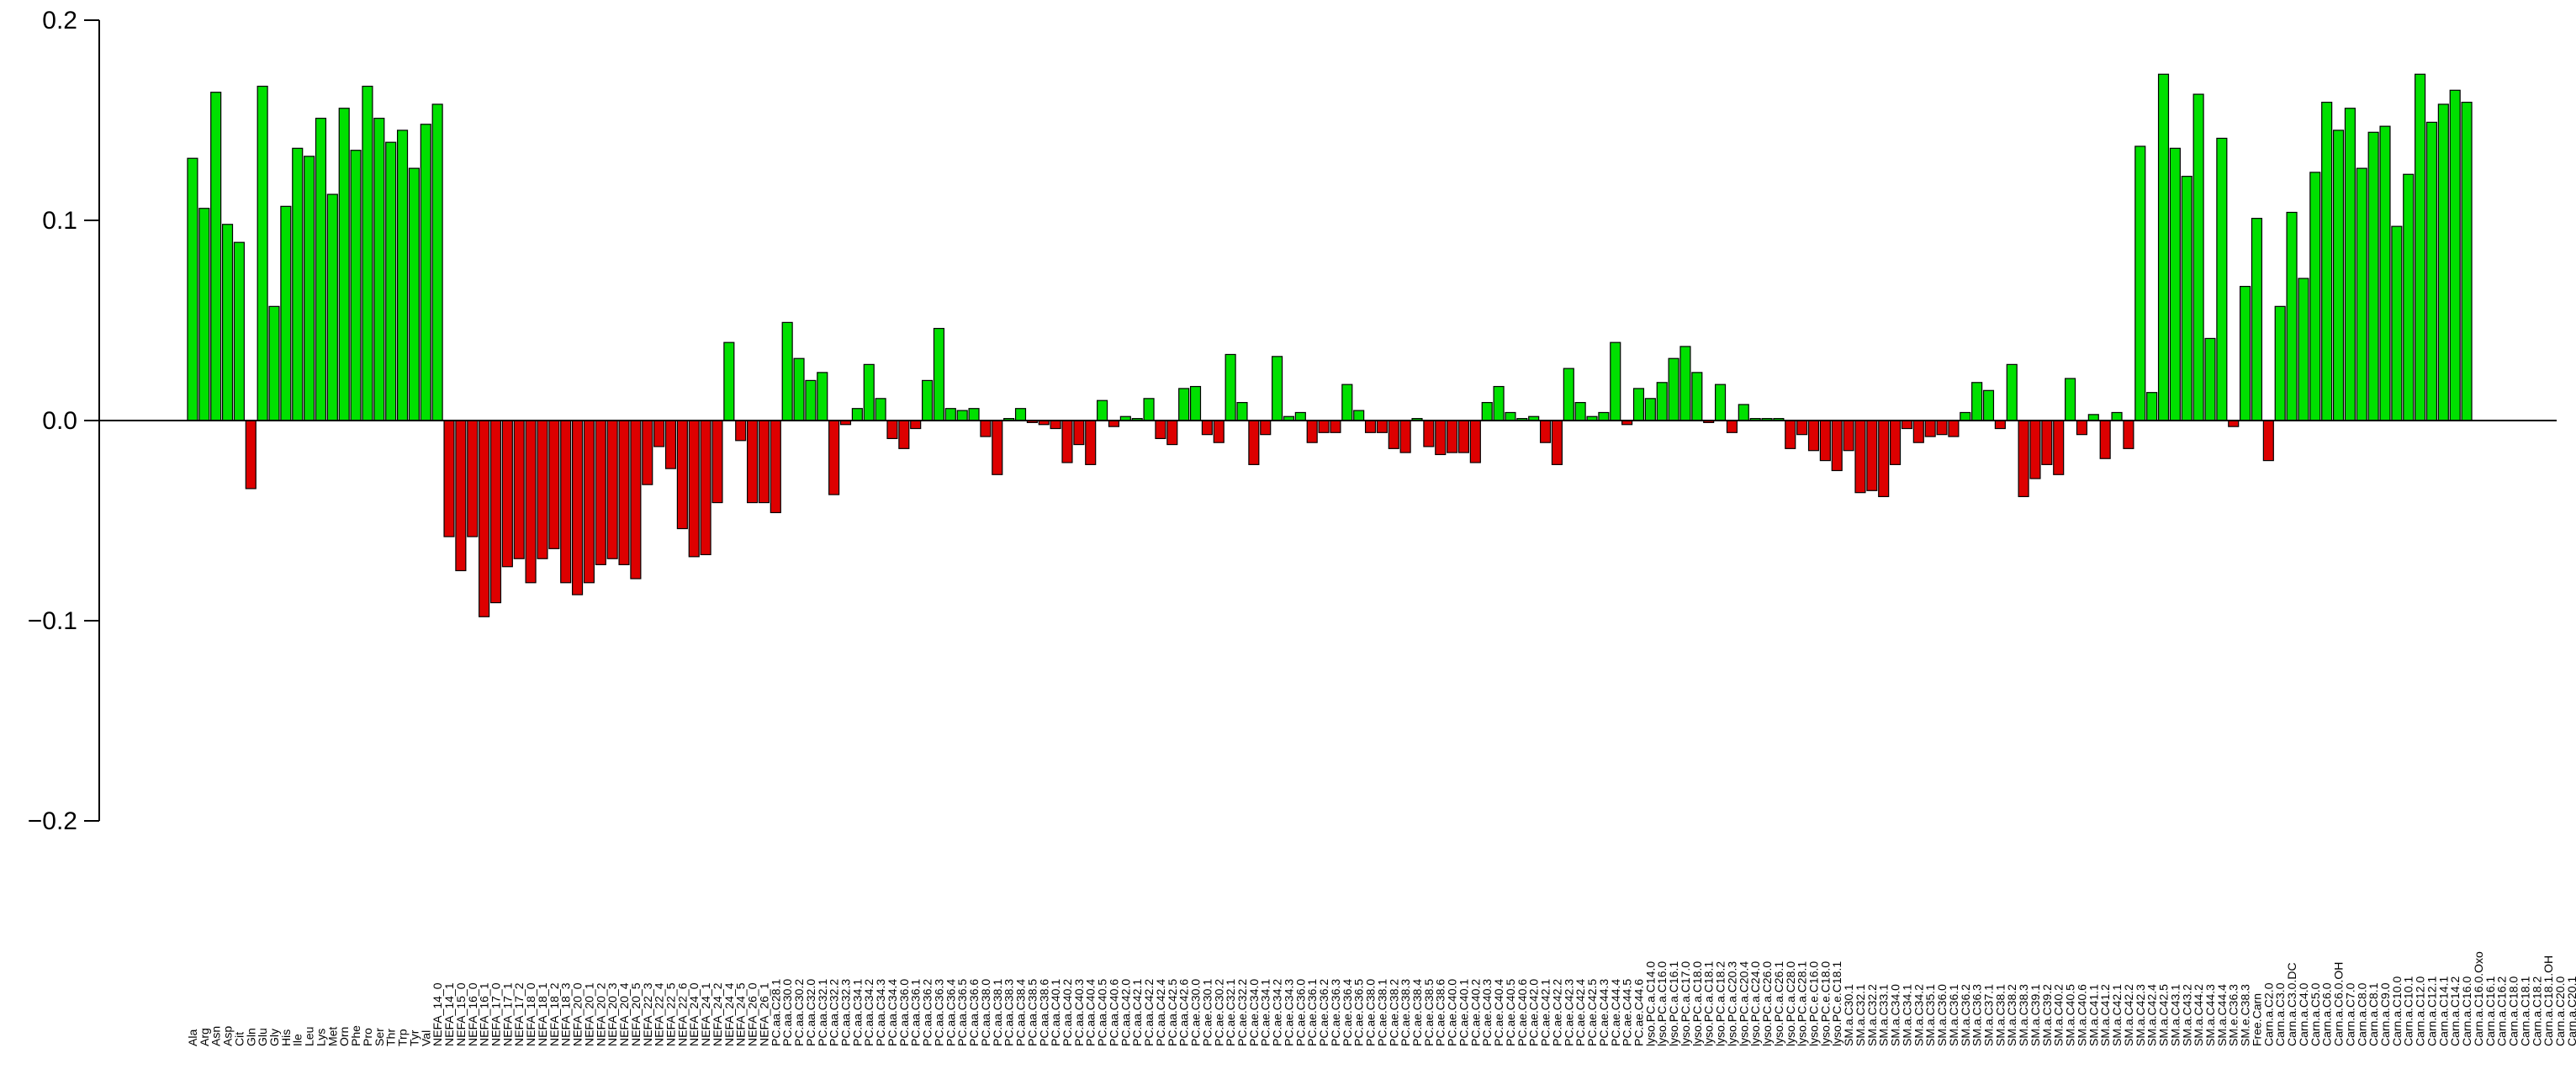 The width and height of the screenshot is (2576, 1069). Describe the element at coordinates (2466, 1011) in the screenshot. I see `x-tick-label: Carn.a.C16.0` at that location.